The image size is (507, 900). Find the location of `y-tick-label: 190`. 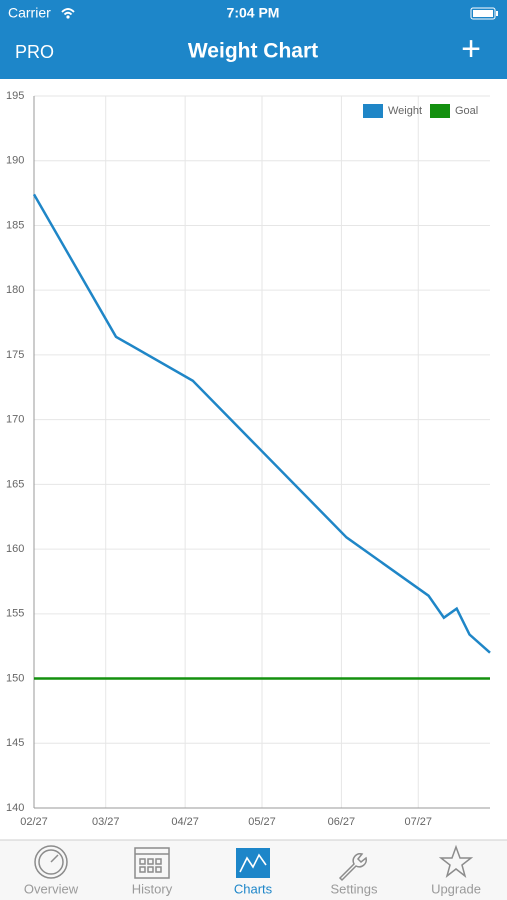

y-tick-label: 190 is located at coordinates (15, 161).